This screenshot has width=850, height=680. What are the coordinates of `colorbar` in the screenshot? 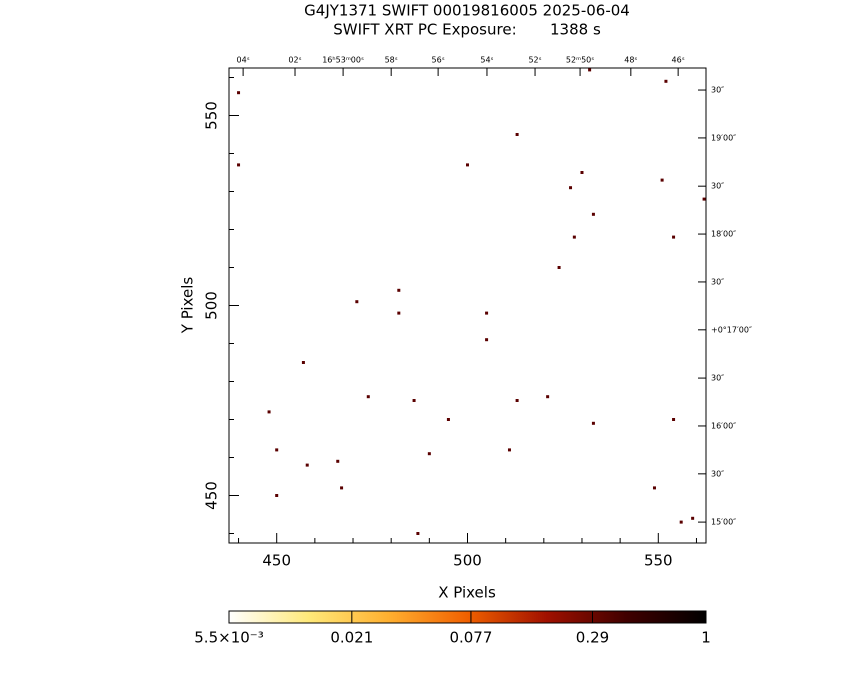 It's located at (467, 617).